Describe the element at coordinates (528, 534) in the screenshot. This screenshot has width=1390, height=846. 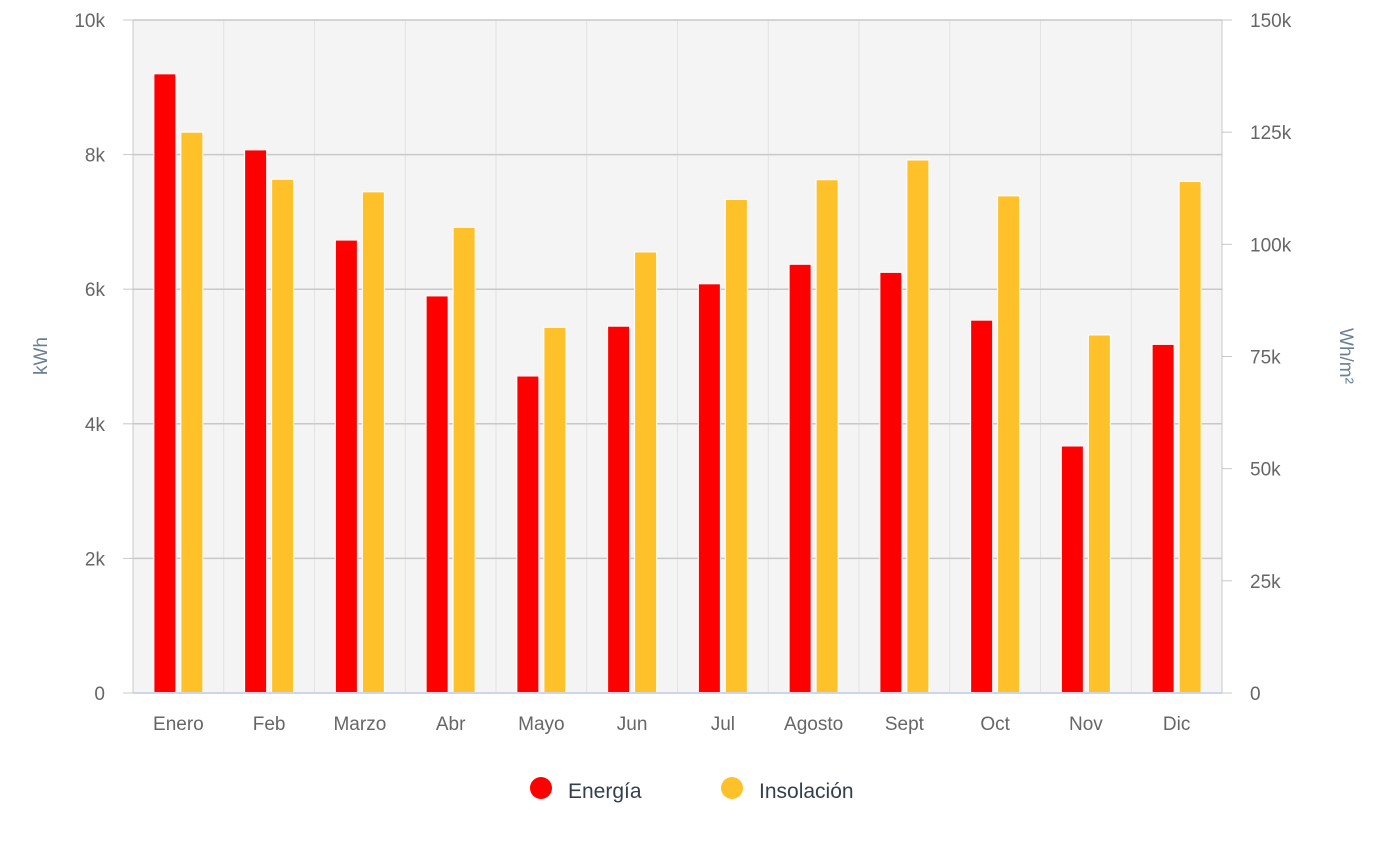
I see `bar-energia-mayo` at that location.